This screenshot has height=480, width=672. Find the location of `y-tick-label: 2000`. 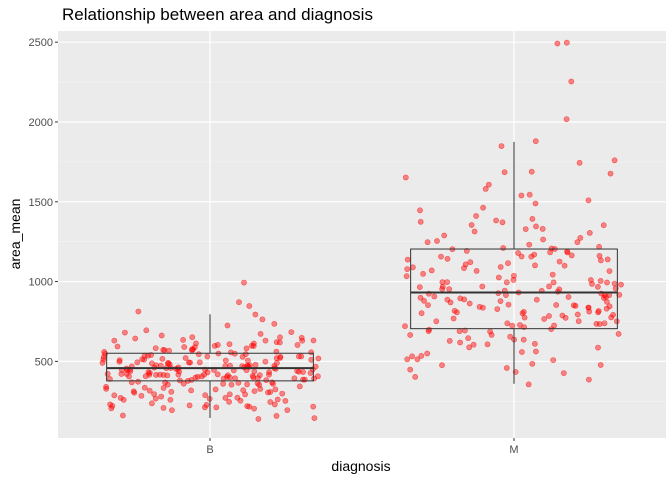

y-tick-label: 2000 is located at coordinates (41, 123).